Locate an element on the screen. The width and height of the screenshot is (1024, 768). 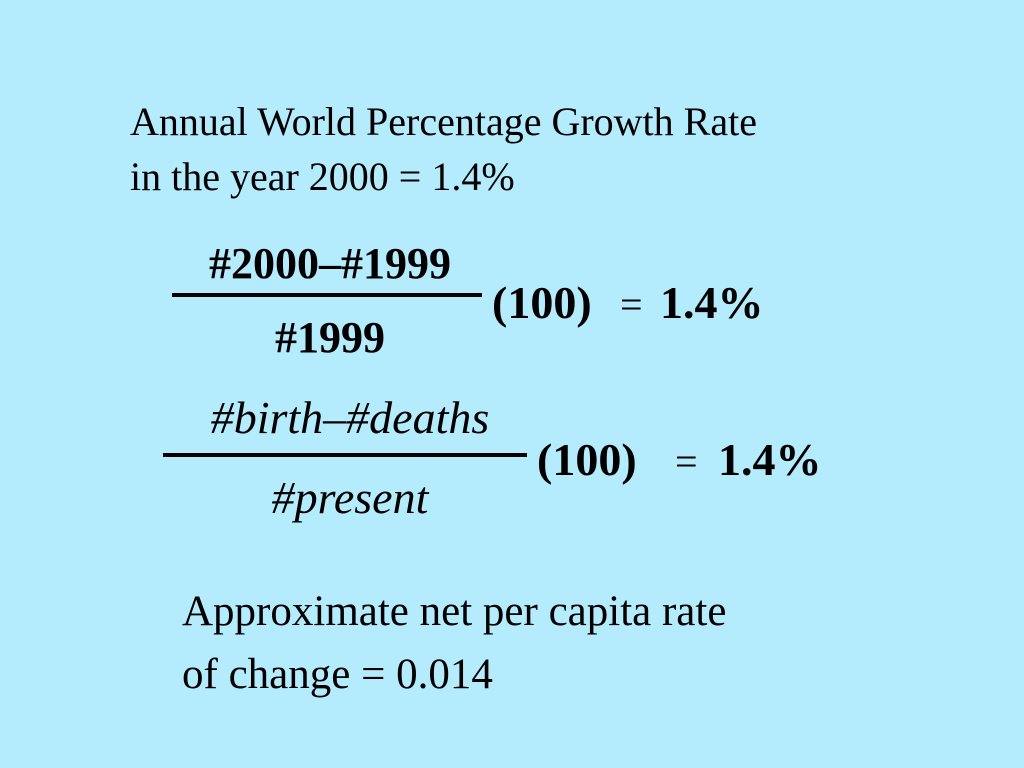
heading-line: in the year 2000 = 1.4% is located at coordinates (322, 176).